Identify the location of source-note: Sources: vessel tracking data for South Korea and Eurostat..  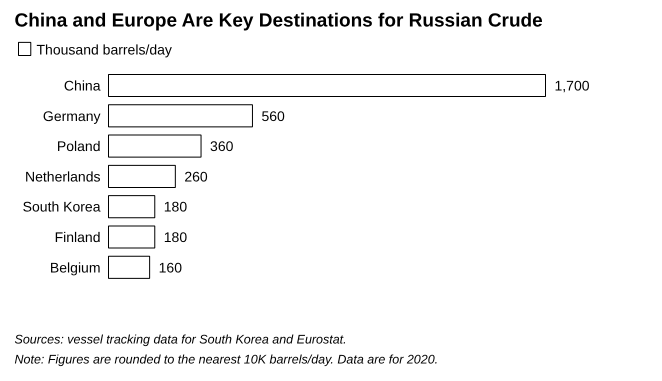
(180, 339).